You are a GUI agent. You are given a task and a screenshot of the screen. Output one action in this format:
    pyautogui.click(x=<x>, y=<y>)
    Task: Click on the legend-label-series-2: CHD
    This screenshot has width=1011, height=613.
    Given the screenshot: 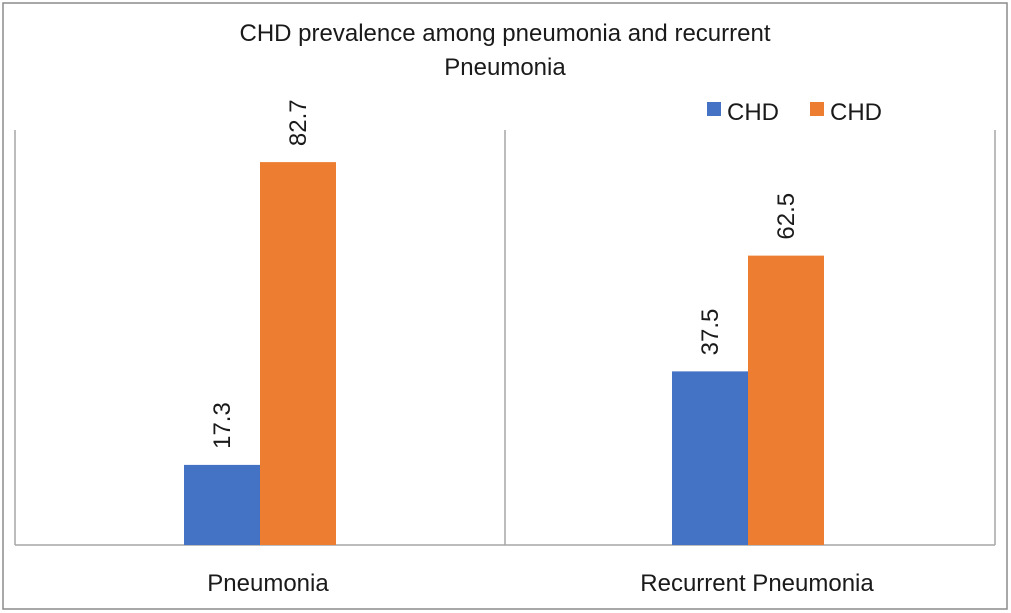 What is the action you would take?
    pyautogui.click(x=856, y=112)
    